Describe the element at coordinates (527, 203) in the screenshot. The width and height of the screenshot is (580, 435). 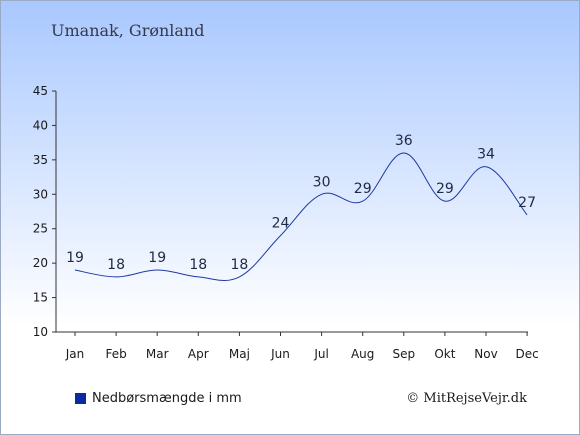
I see `data-label: 27` at that location.